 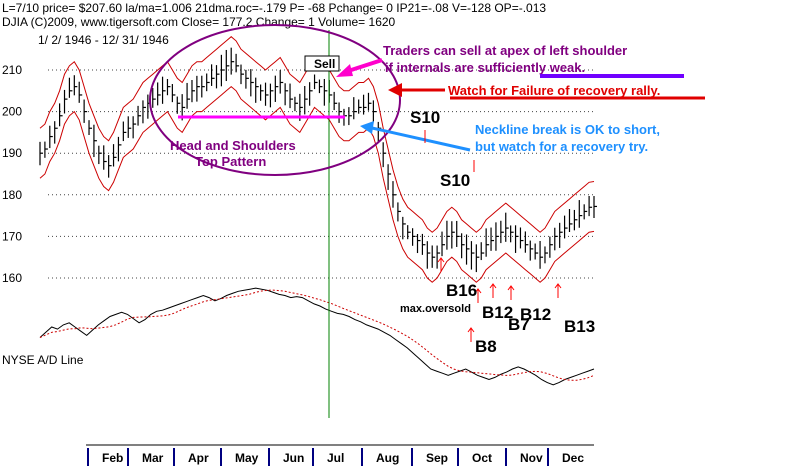 What do you see at coordinates (103, 40) in the screenshot?
I see `header-date-range: 1/ 2/ 1946 - 12/ 31/ 1946` at bounding box center [103, 40].